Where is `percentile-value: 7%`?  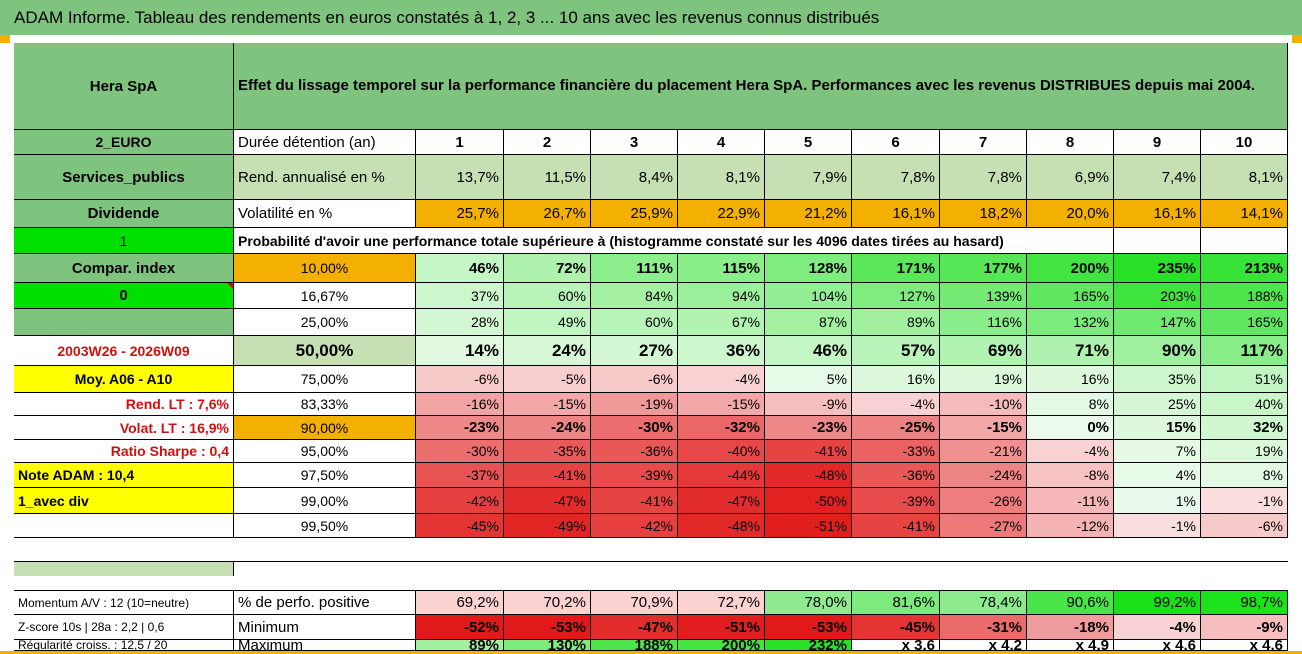 percentile-value: 7% is located at coordinates (1157, 451).